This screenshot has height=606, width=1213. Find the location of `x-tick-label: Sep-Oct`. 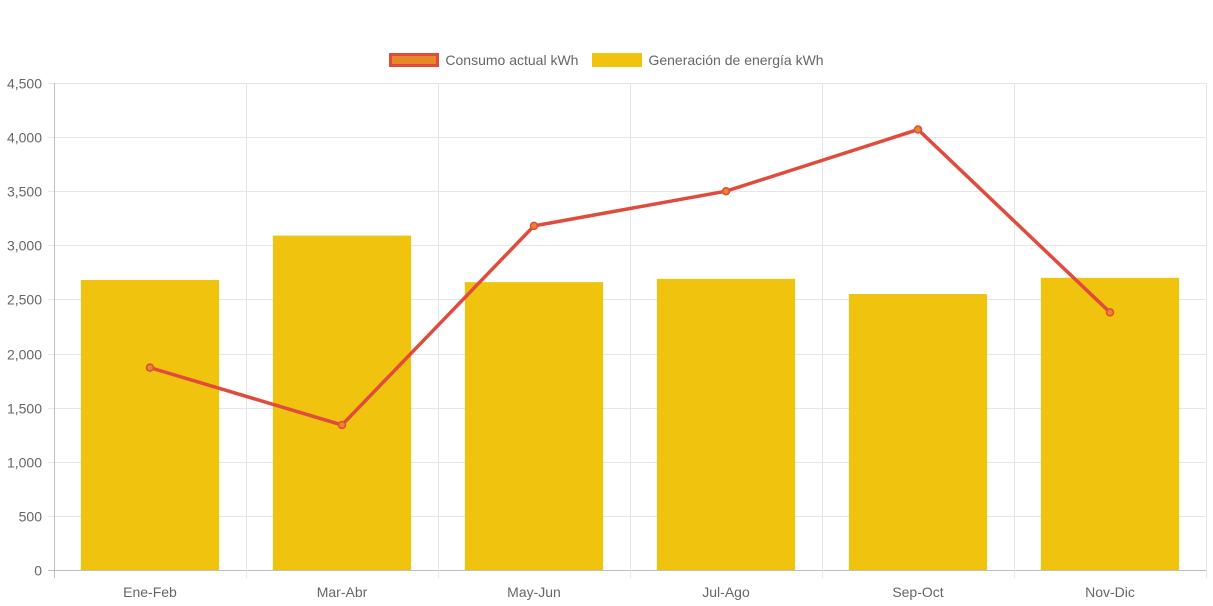

x-tick-label: Sep-Oct is located at coordinates (917, 592).